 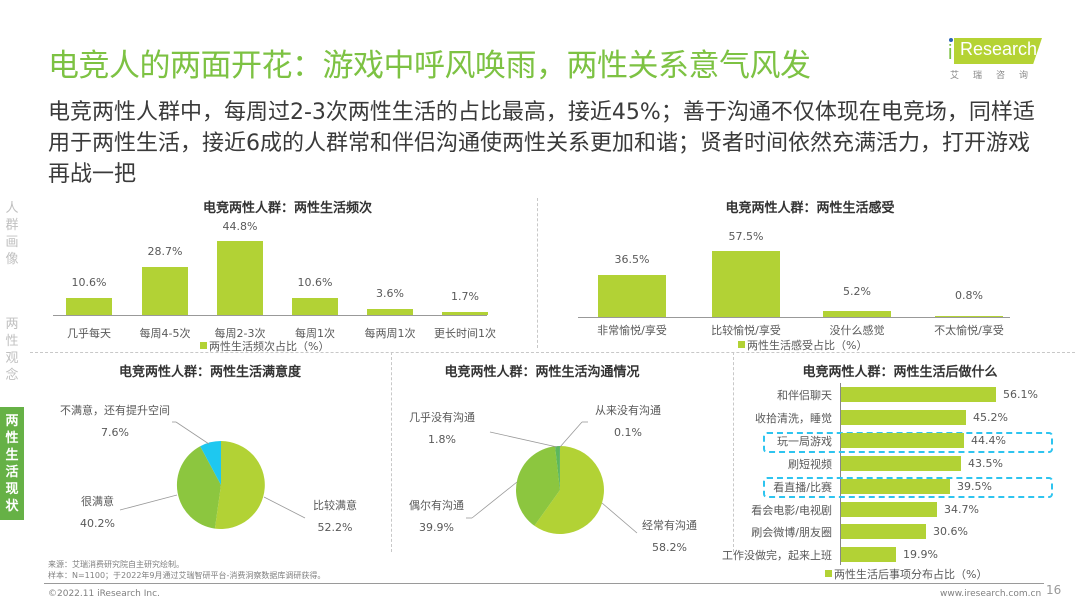 I want to click on logo-dot-icon, so click(x=951, y=40).